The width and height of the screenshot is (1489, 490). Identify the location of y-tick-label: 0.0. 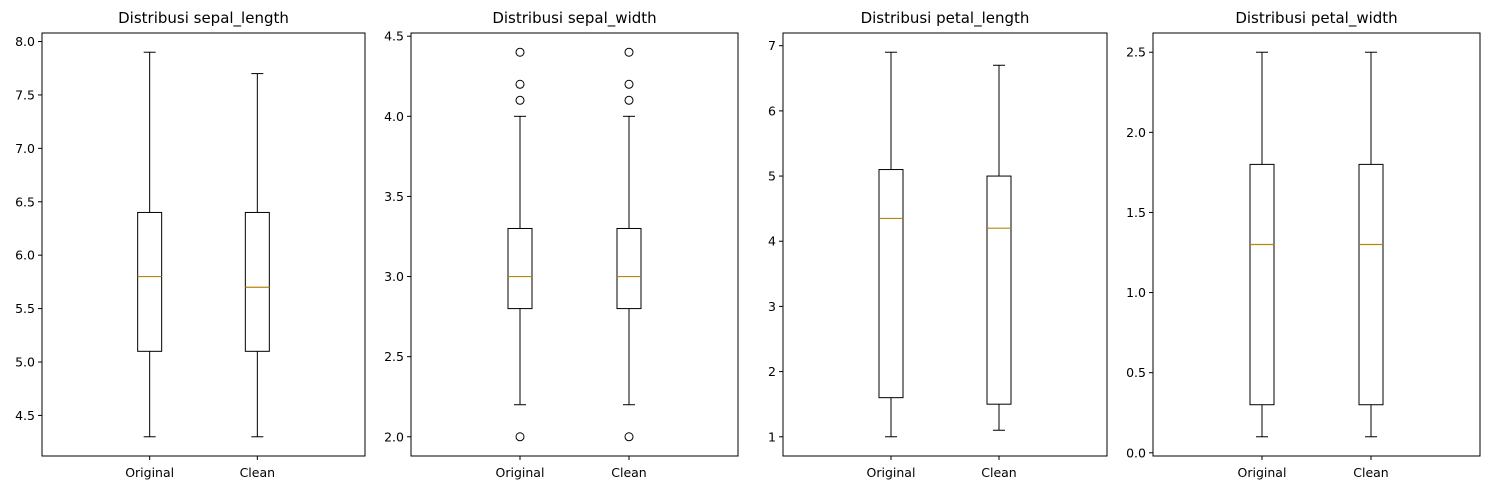
(1136, 452).